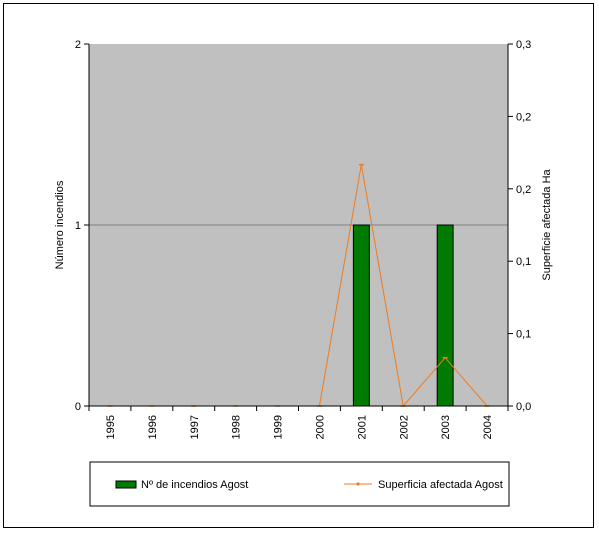 This screenshot has height=533, width=599. I want to click on x-tick-label: 1995, so click(111, 427).